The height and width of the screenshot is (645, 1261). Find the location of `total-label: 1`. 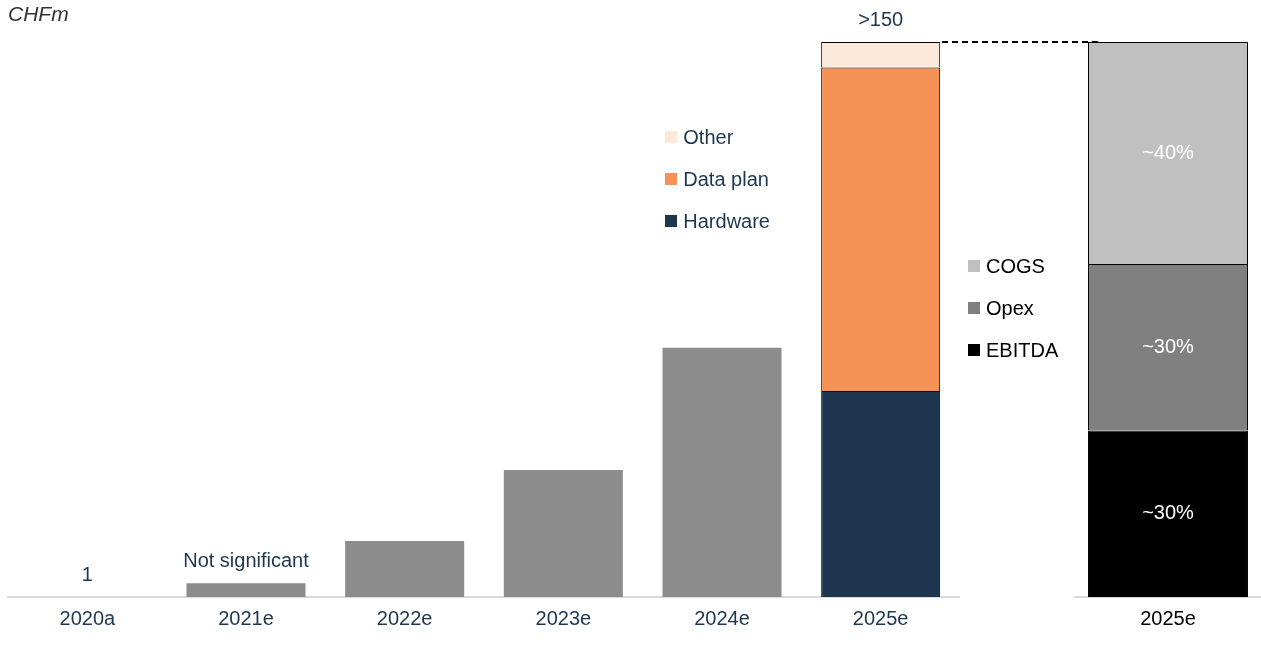

total-label: 1 is located at coordinates (87, 573).